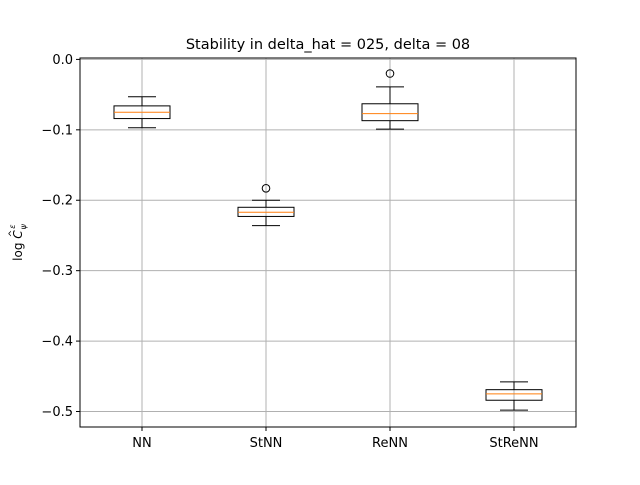 The image size is (640, 485). I want to click on box-nn, so click(142, 112).